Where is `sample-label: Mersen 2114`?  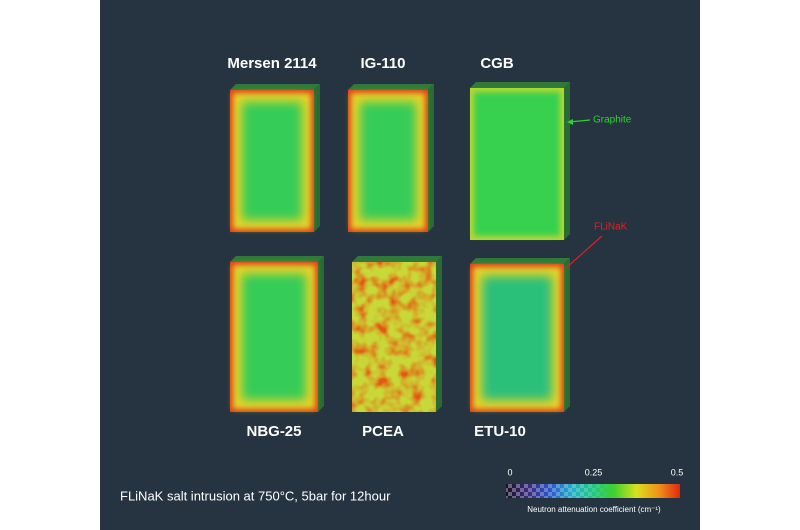
sample-label: Mersen 2114 is located at coordinates (272, 63).